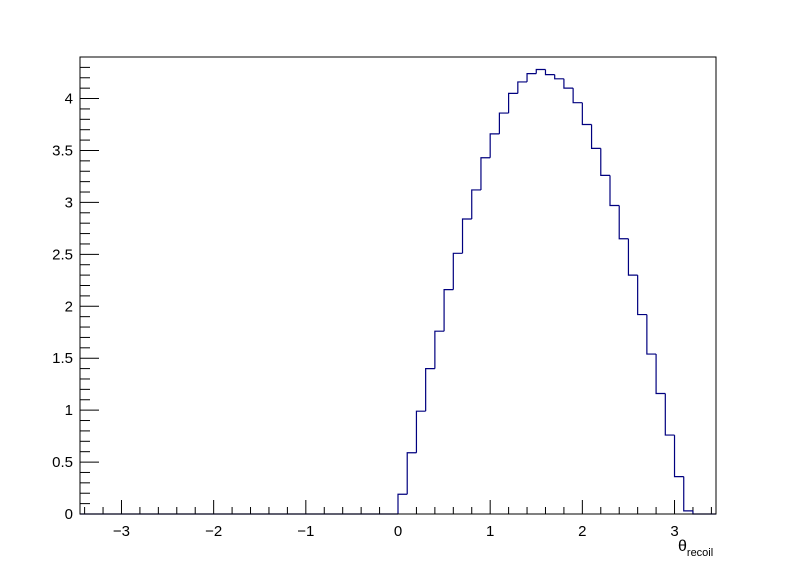 The image size is (796, 572). What do you see at coordinates (69, 99) in the screenshot?
I see `y-tick-label: 4` at bounding box center [69, 99].